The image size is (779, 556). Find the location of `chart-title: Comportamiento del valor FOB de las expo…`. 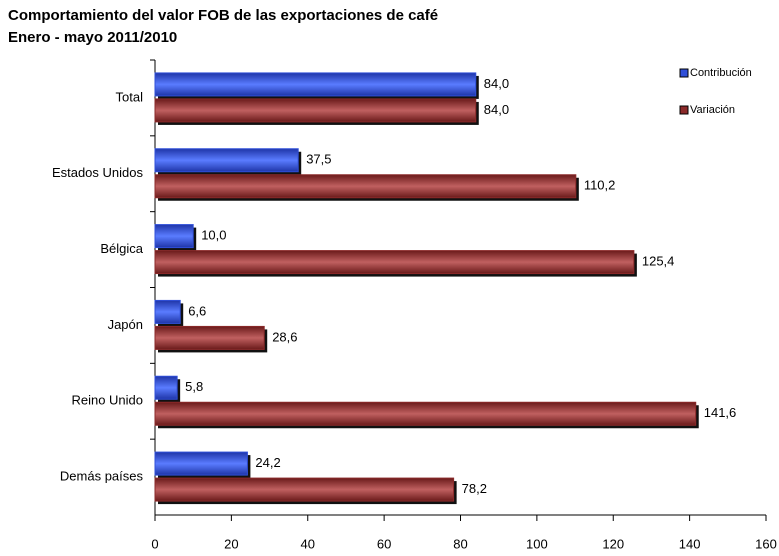

chart-title: Comportamiento del valor FOB de las expo… is located at coordinates (223, 15).